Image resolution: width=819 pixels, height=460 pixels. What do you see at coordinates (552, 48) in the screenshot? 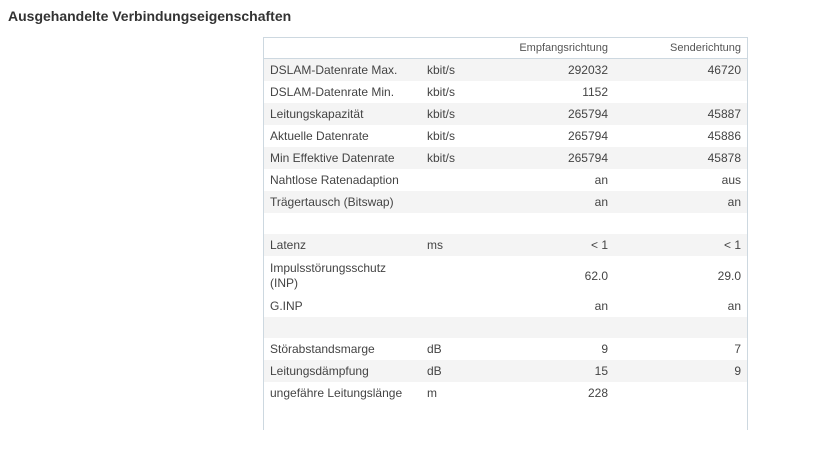
I see `column-header-downstream: Empfangsrichtung` at bounding box center [552, 48].